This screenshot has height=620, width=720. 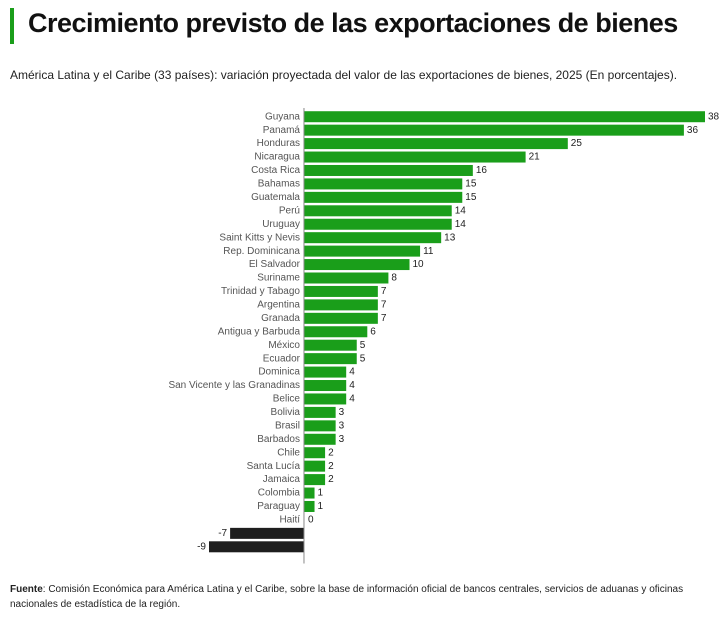 What do you see at coordinates (278, 278) in the screenshot?
I see `category-label: Suriname` at bounding box center [278, 278].